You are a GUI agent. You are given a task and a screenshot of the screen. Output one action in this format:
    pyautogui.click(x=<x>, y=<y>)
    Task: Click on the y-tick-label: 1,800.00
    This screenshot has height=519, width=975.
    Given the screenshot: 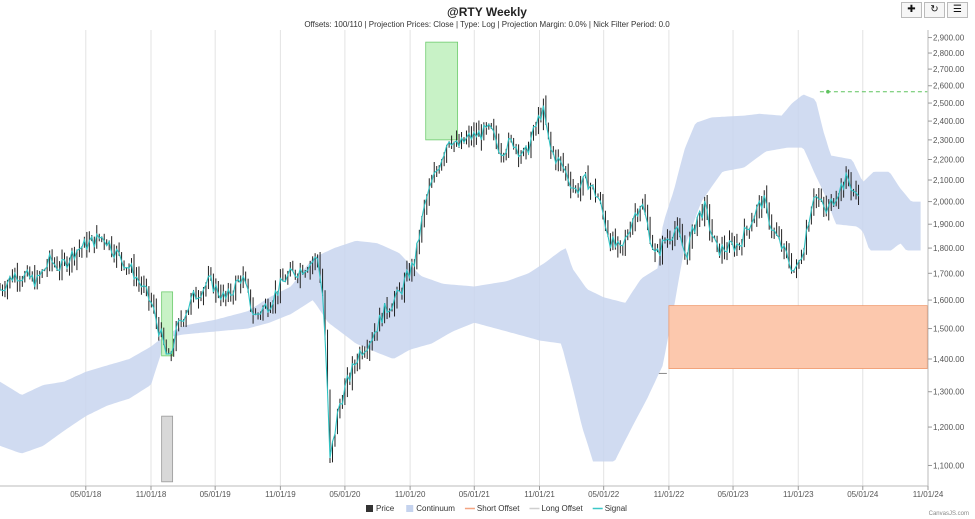 What is the action you would take?
    pyautogui.click(x=949, y=248)
    